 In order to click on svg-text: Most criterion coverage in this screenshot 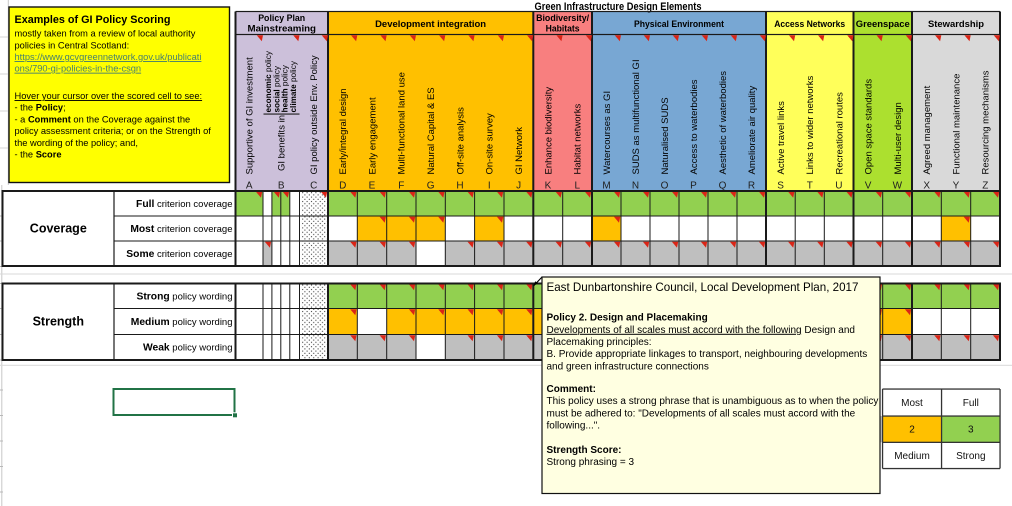, I will do `click(181, 229)`.